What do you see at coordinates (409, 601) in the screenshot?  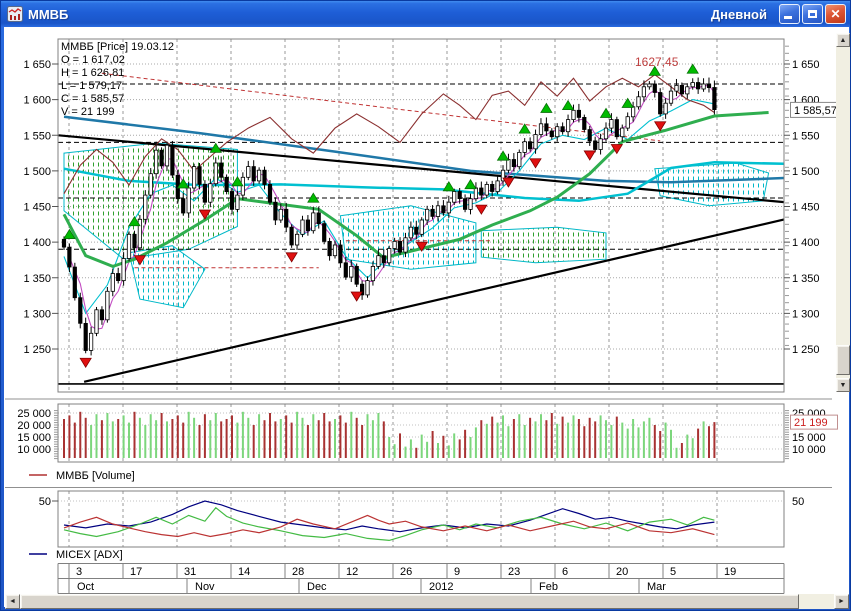 I see `horizontal-scroll-thumb` at bounding box center [409, 601].